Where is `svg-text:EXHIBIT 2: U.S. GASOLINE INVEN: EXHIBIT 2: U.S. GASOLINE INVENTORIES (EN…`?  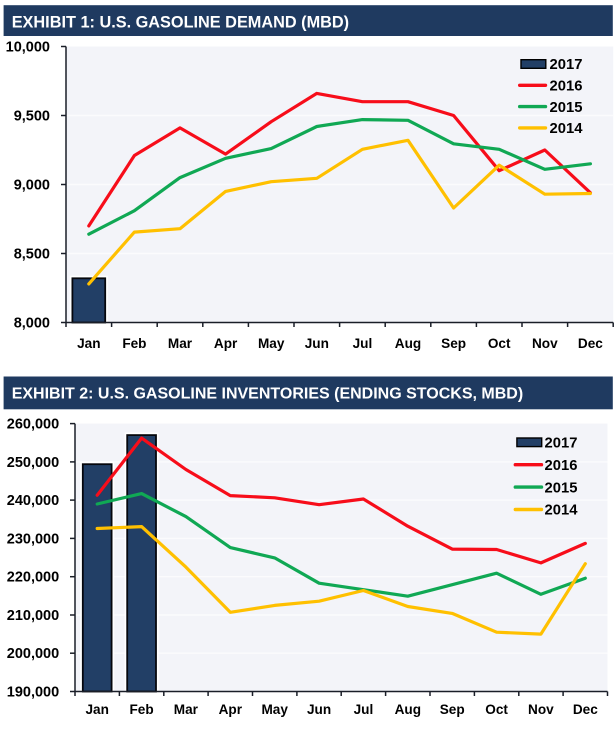 svg-text:EXHIBIT 2: U.S. GASOLINE INVEN: EXHIBIT 2: U.S. GASOLINE INVENTORIES (EN… is located at coordinates (267, 394).